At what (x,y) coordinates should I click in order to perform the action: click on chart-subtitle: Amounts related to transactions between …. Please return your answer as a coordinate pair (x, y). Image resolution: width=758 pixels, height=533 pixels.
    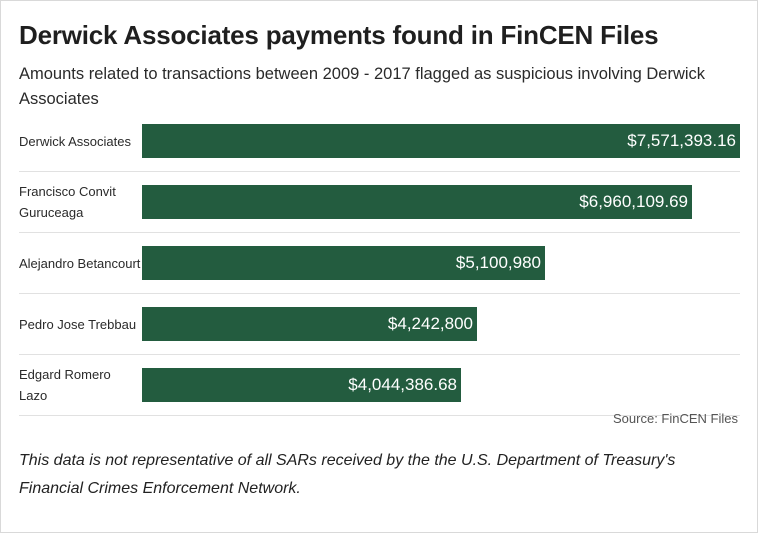
    Looking at the image, I should click on (362, 86).